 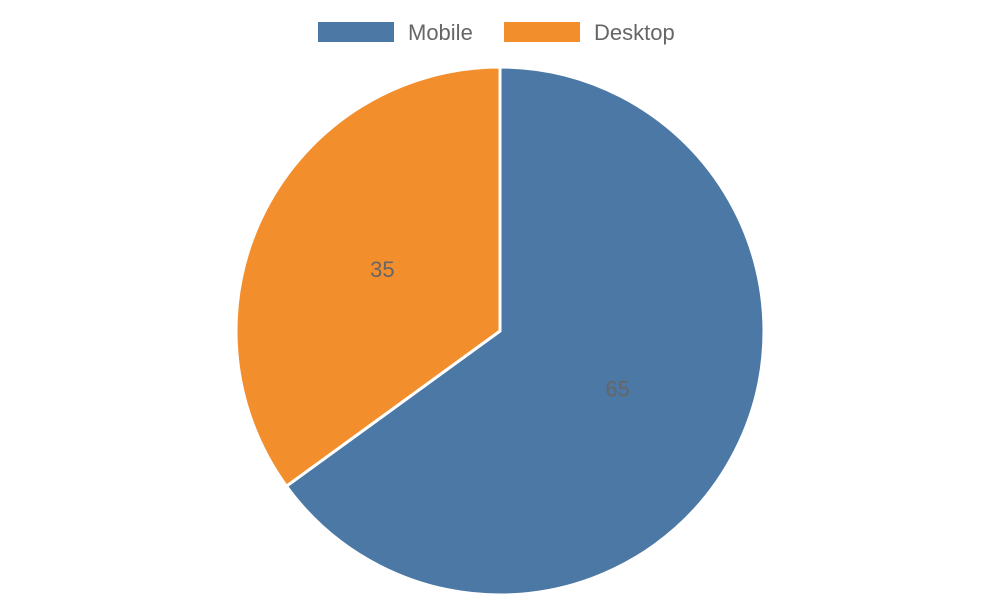 What do you see at coordinates (395, 32) in the screenshot?
I see `legend-item-mobile: Mobile` at bounding box center [395, 32].